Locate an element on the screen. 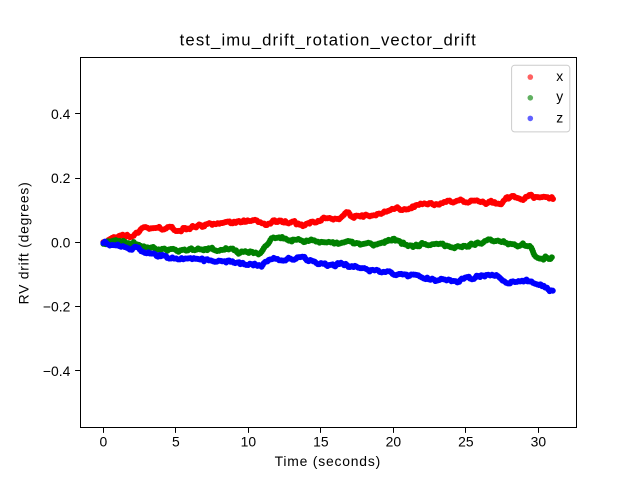 The height and width of the screenshot is (485, 640). svg-text: 0 is located at coordinates (104, 442).